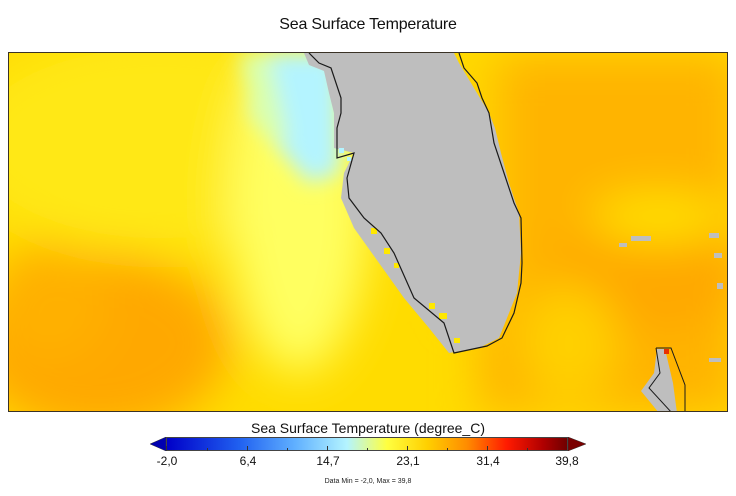 Image resolution: width=736 pixels, height=496 pixels. Describe the element at coordinates (248, 461) in the screenshot. I see `colorbar-tick-label: 6,4` at that location.